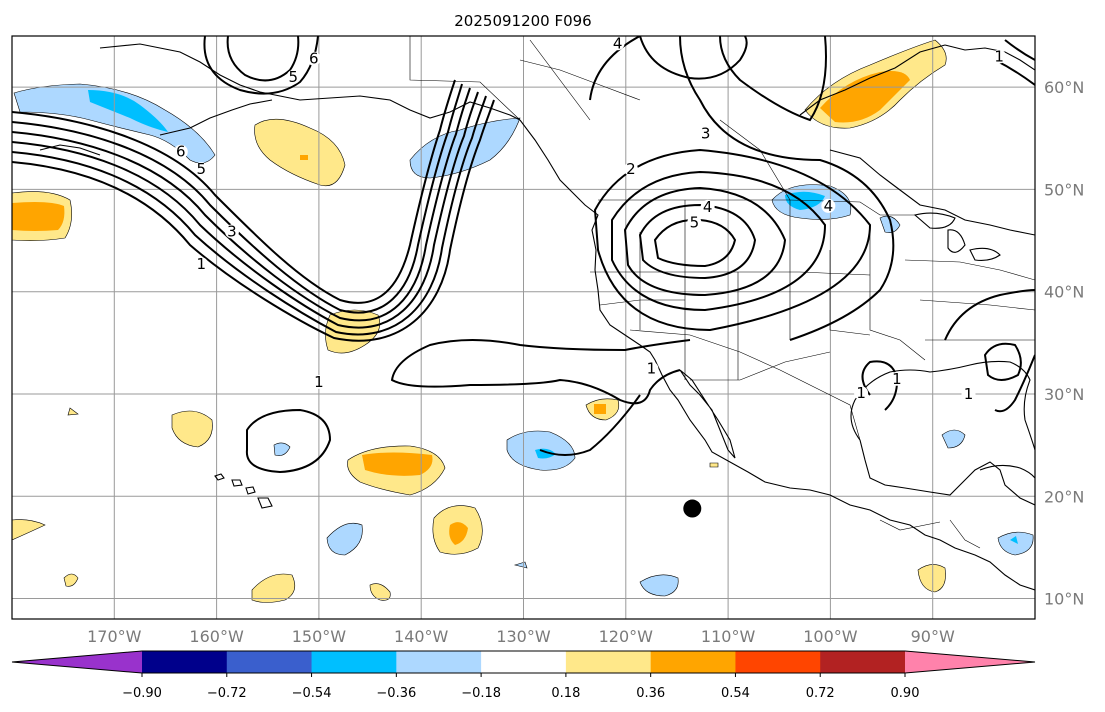  Describe the element at coordinates (522, 21) in the screenshot. I see `figure-title: 2025091200 F096` at that location.